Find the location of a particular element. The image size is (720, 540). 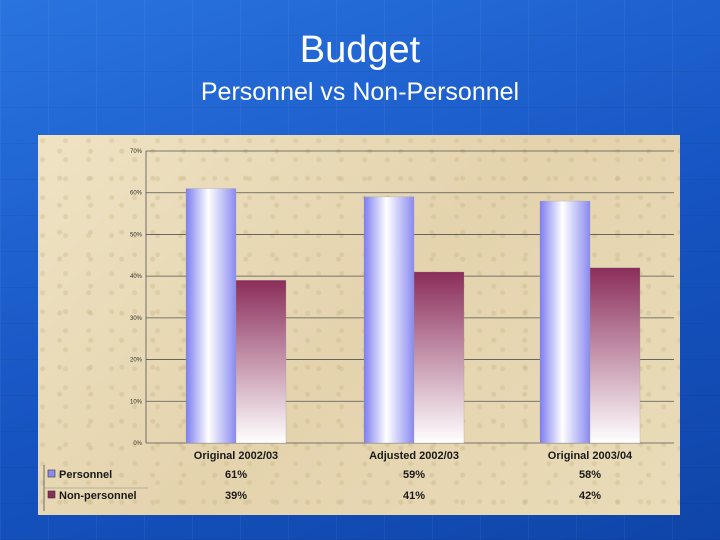

personnel-value-label: 59% is located at coordinates (414, 475).